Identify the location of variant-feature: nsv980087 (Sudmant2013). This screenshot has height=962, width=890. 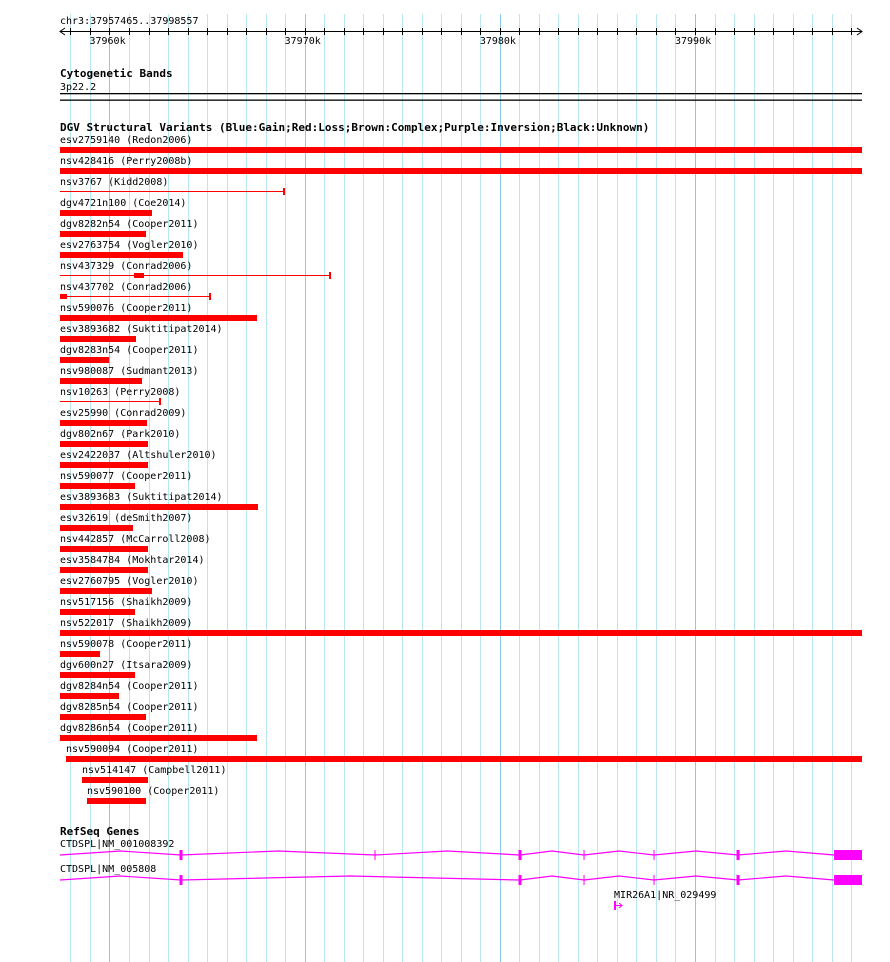
(129, 375).